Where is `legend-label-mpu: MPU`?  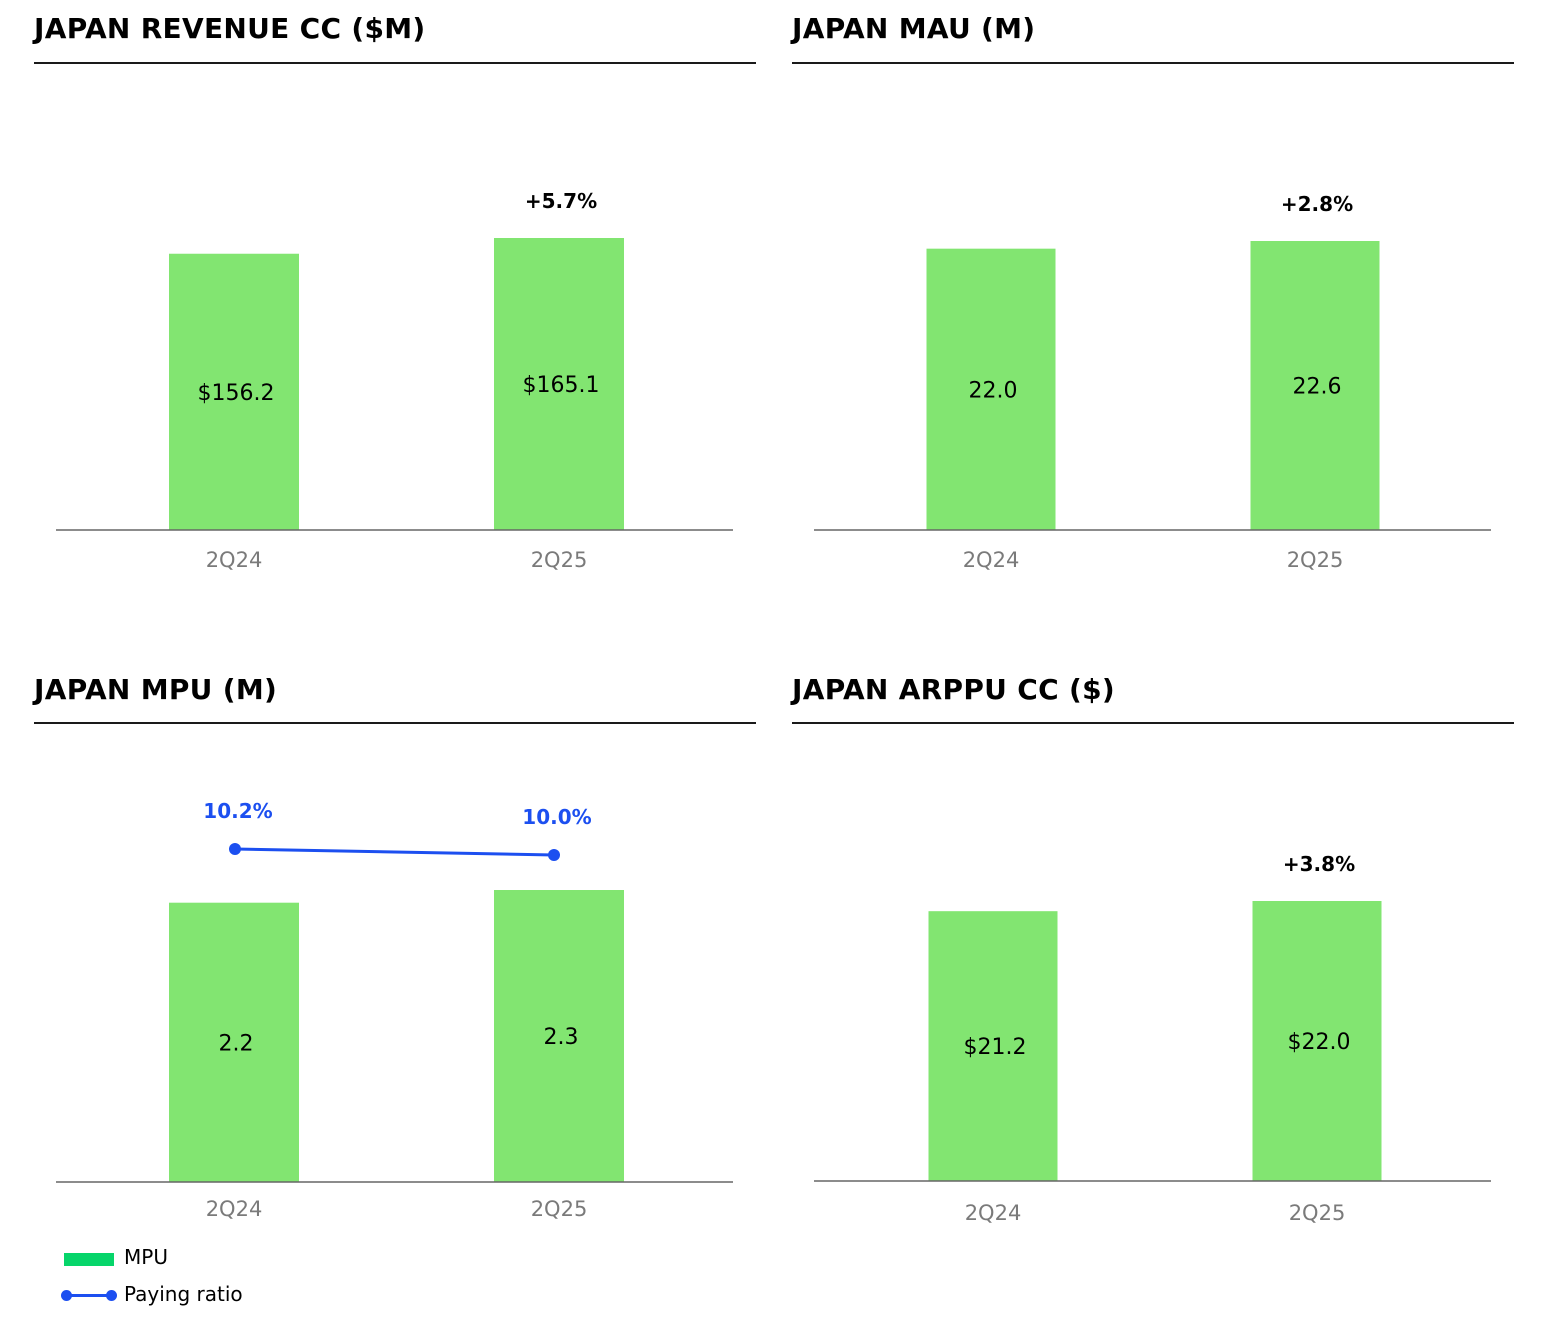
legend-label-mpu: MPU is located at coordinates (146, 1257).